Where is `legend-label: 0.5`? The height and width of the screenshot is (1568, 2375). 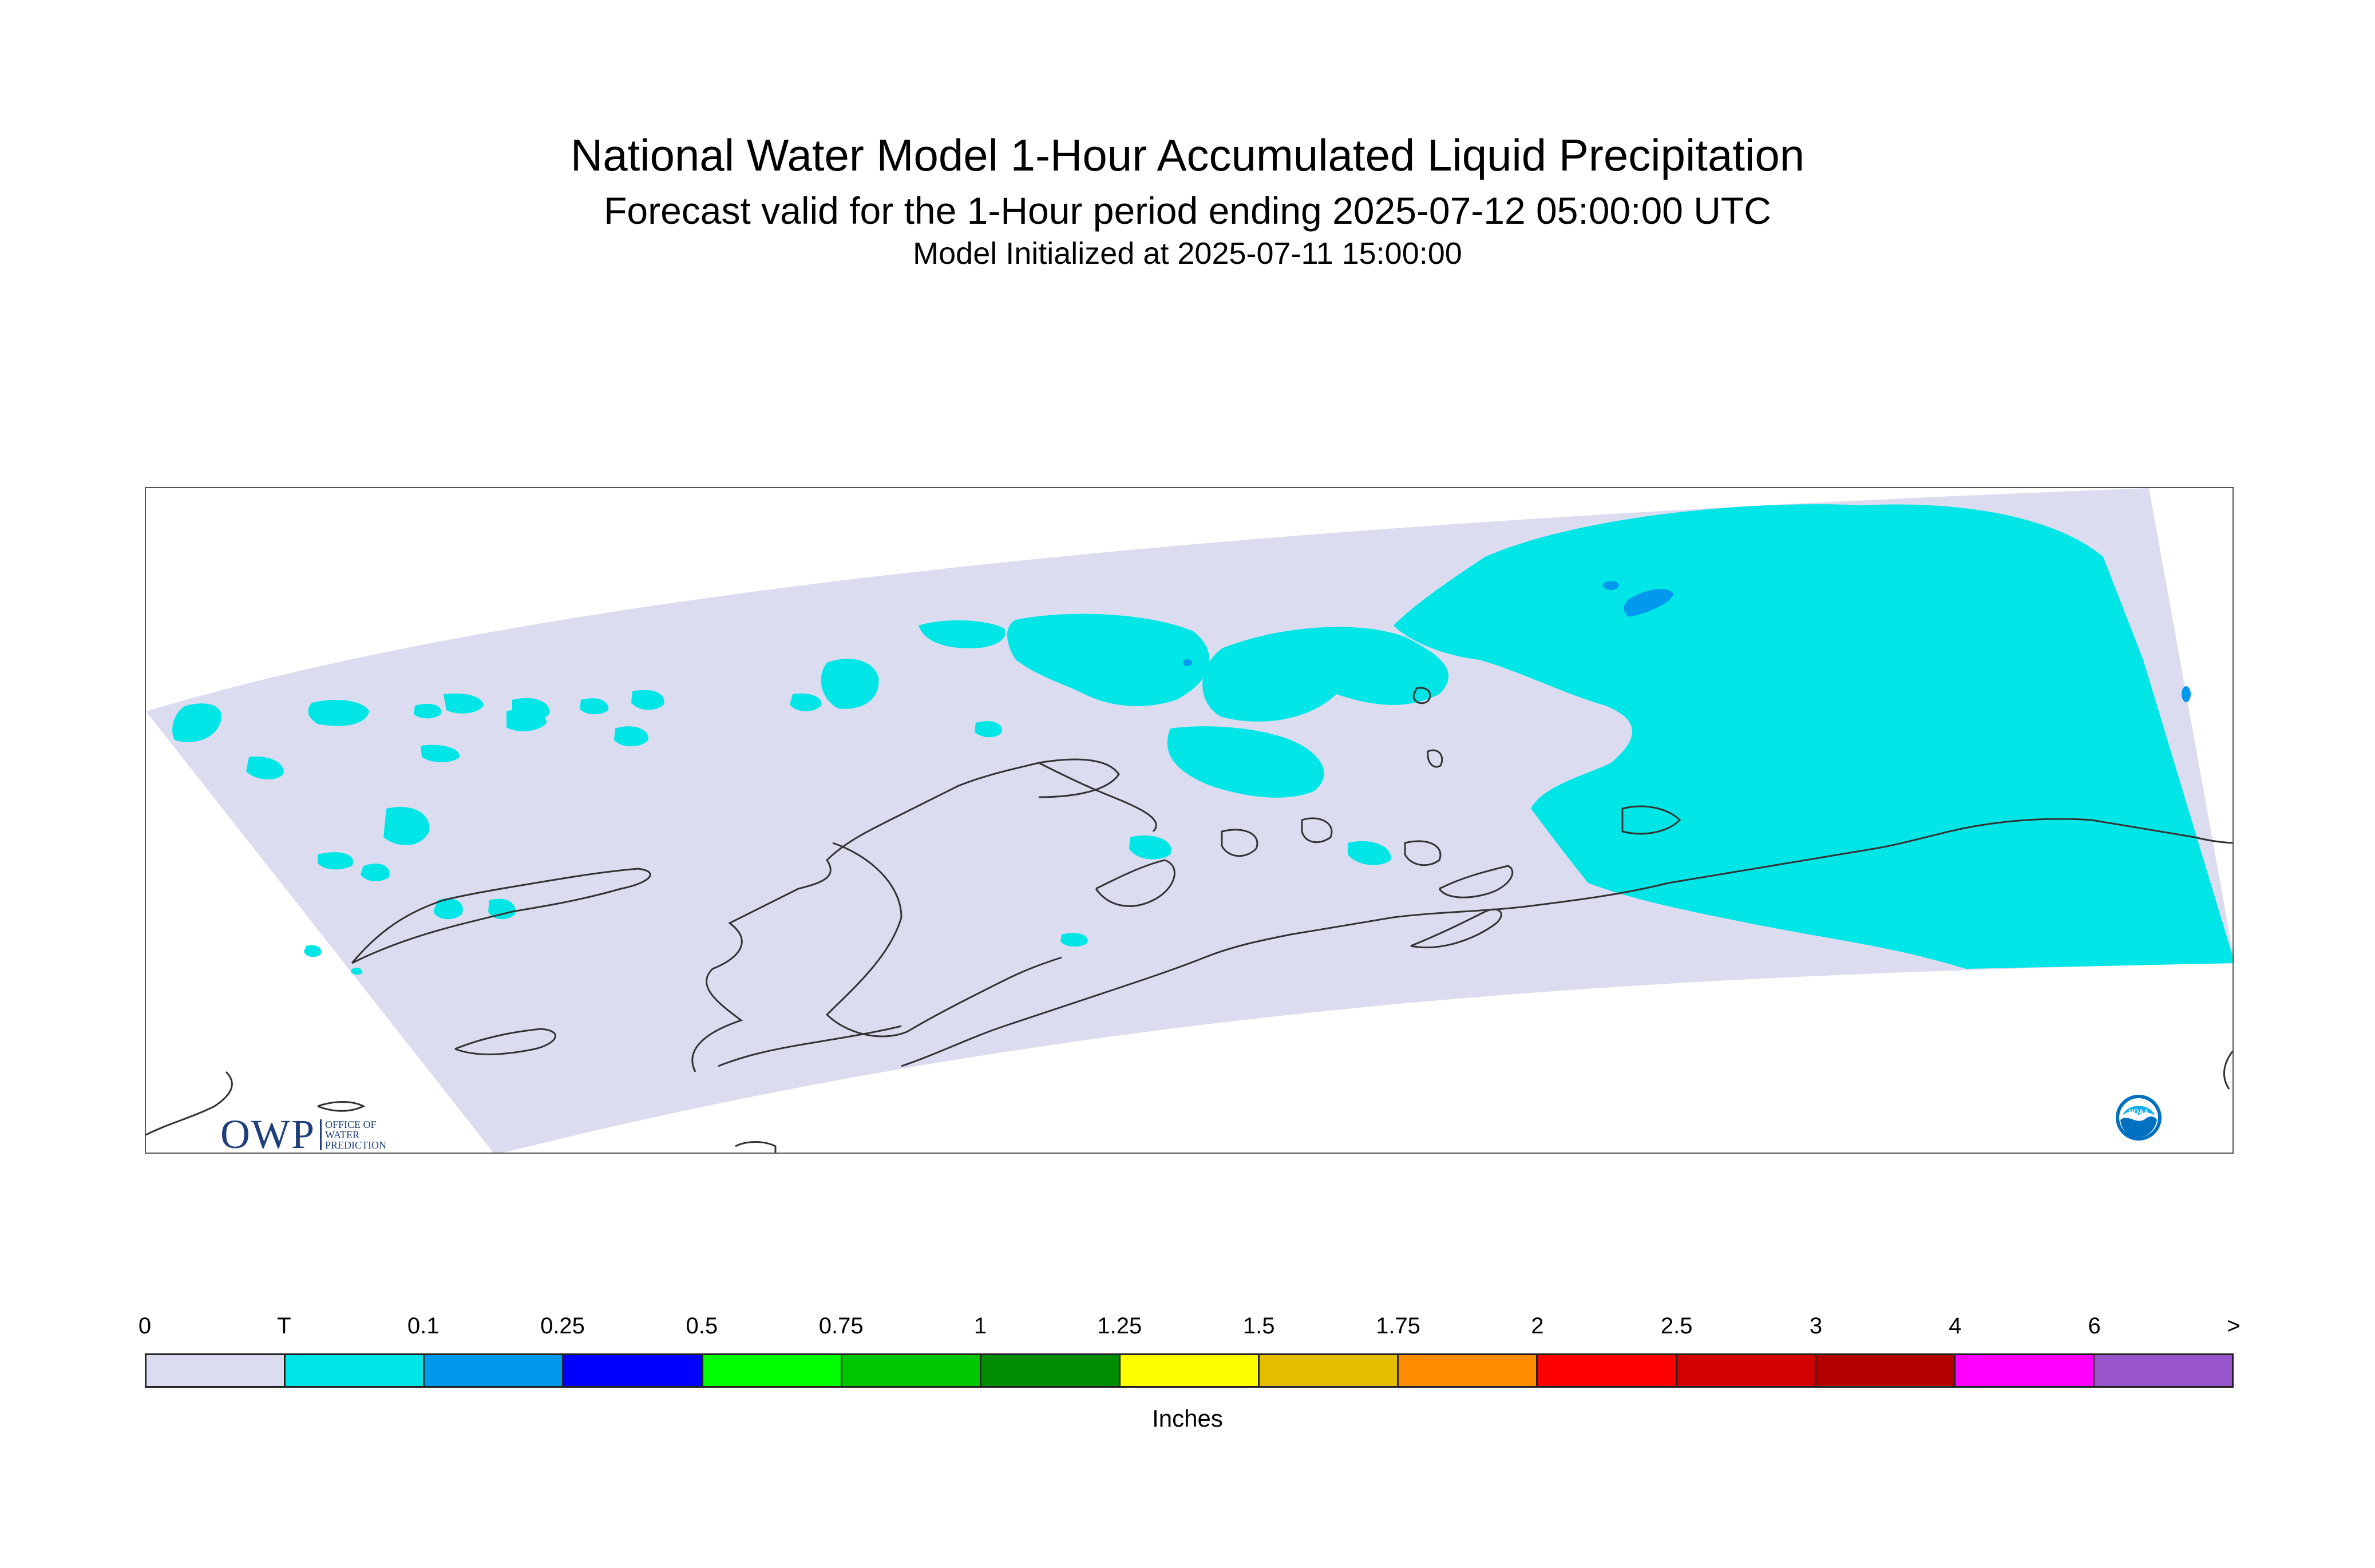 legend-label: 0.5 is located at coordinates (702, 1326).